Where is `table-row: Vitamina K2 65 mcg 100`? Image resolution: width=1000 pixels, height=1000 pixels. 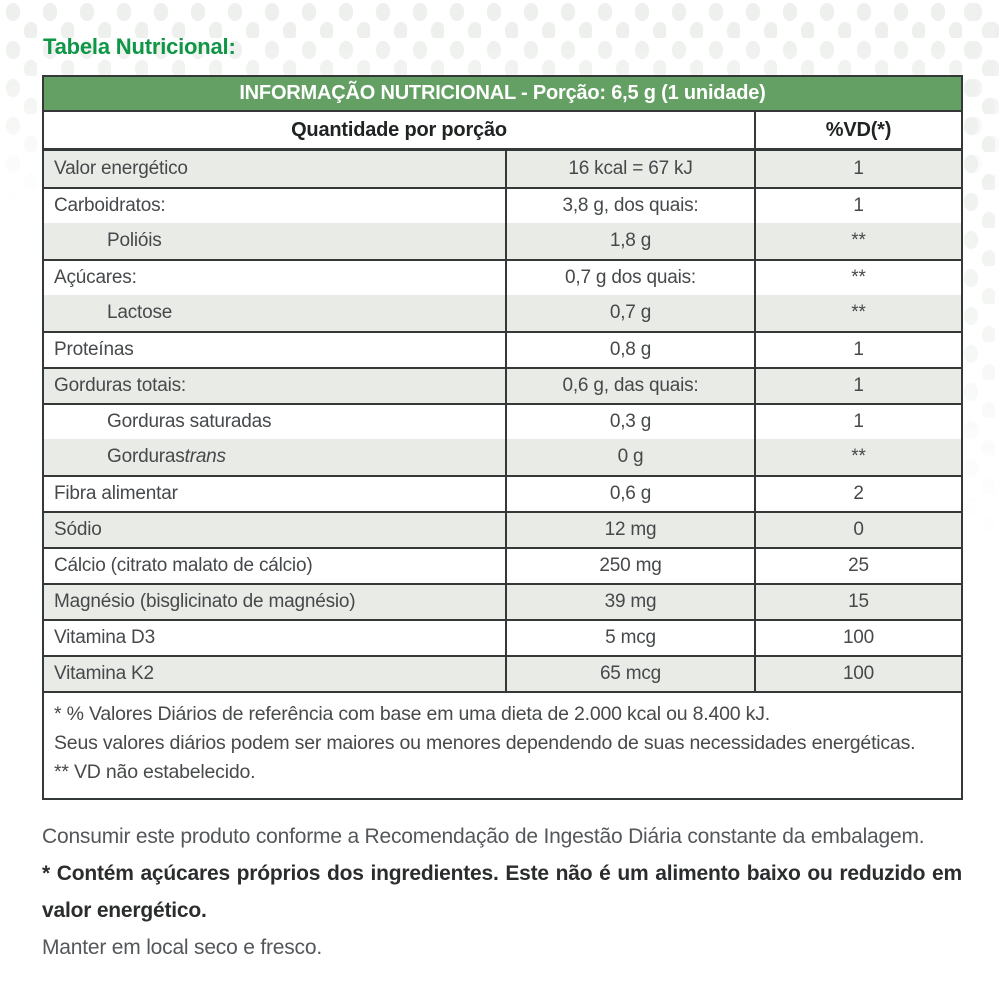
table-row: Vitamina K2 65 mcg 100 is located at coordinates (502, 673).